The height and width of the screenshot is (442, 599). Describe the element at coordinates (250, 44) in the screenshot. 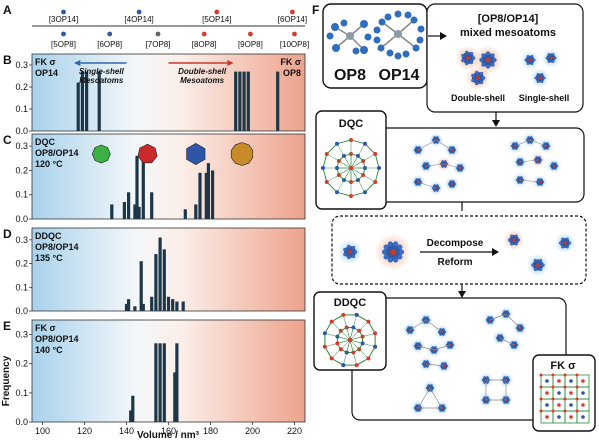

I see `marker-label-bottom-4: [9OP8]` at that location.